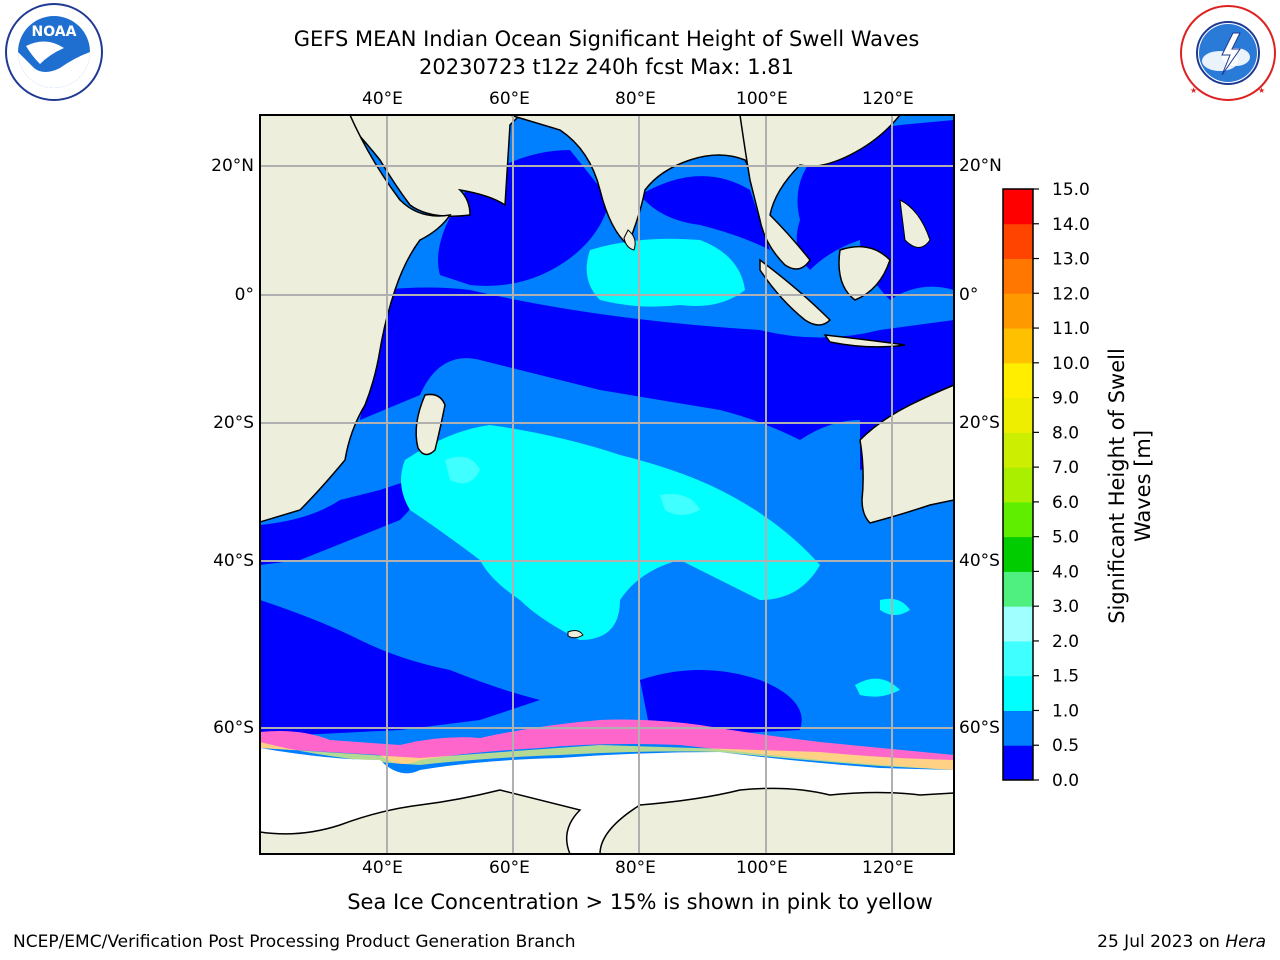 Image resolution: width=1280 pixels, height=960 pixels. Describe the element at coordinates (635, 868) in the screenshot. I see `lon-tick-bottom-80e: 80°E` at that location.